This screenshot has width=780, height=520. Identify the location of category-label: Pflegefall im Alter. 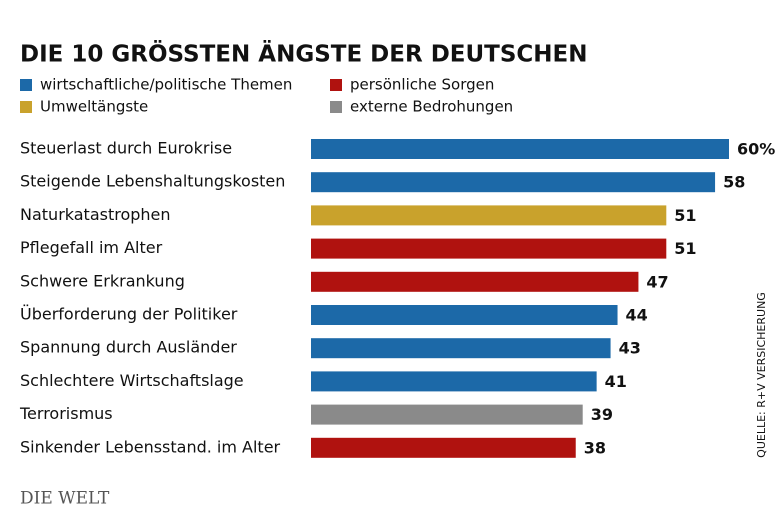
(91, 247).